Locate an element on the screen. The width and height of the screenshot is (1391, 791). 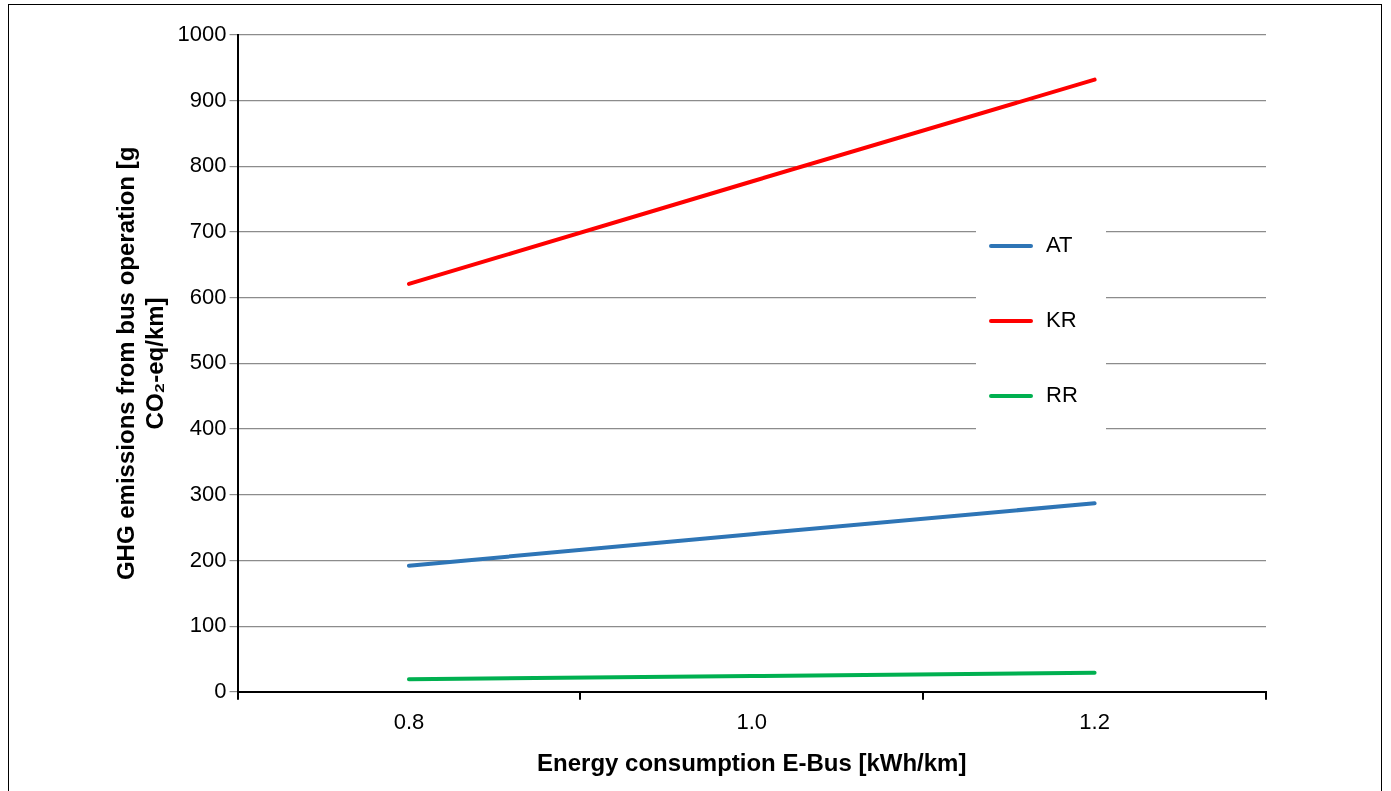
y-axis-title: GHG emissions from bus operation [g CO₂-eq/km] is located at coordinates (140, 363).